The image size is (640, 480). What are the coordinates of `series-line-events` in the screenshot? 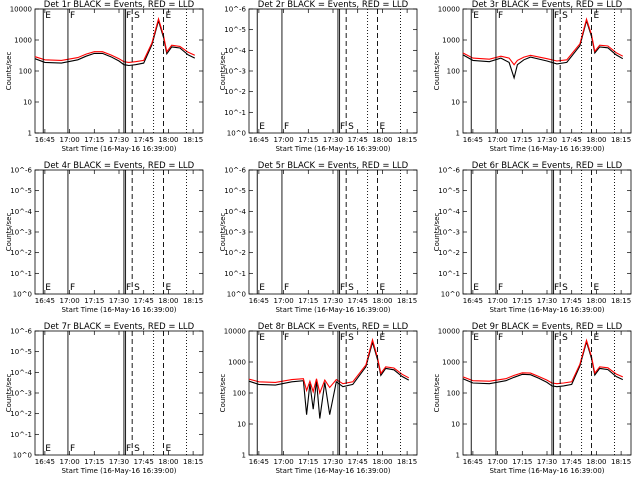 It's located at (329, 379).